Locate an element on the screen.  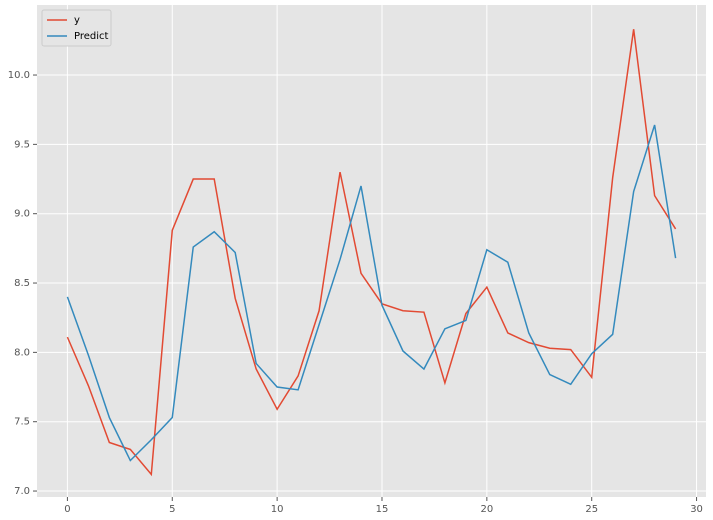
x-tick-label: 25 is located at coordinates (591, 509).